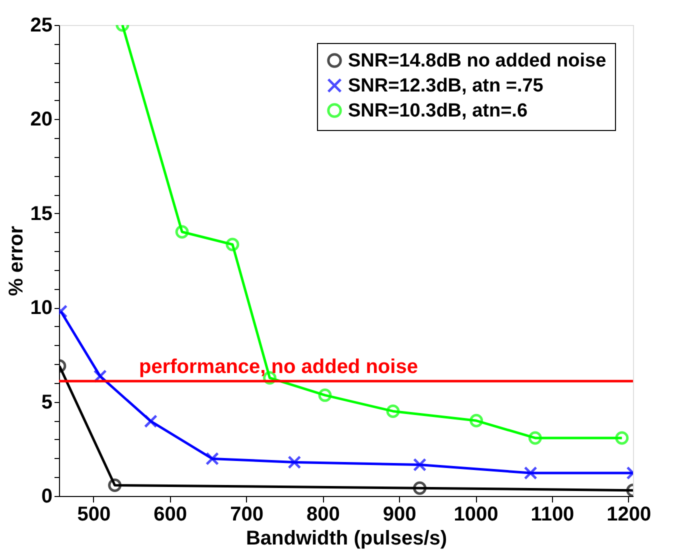  Describe the element at coordinates (94, 515) in the screenshot. I see `x-tick-label: 500` at that location.